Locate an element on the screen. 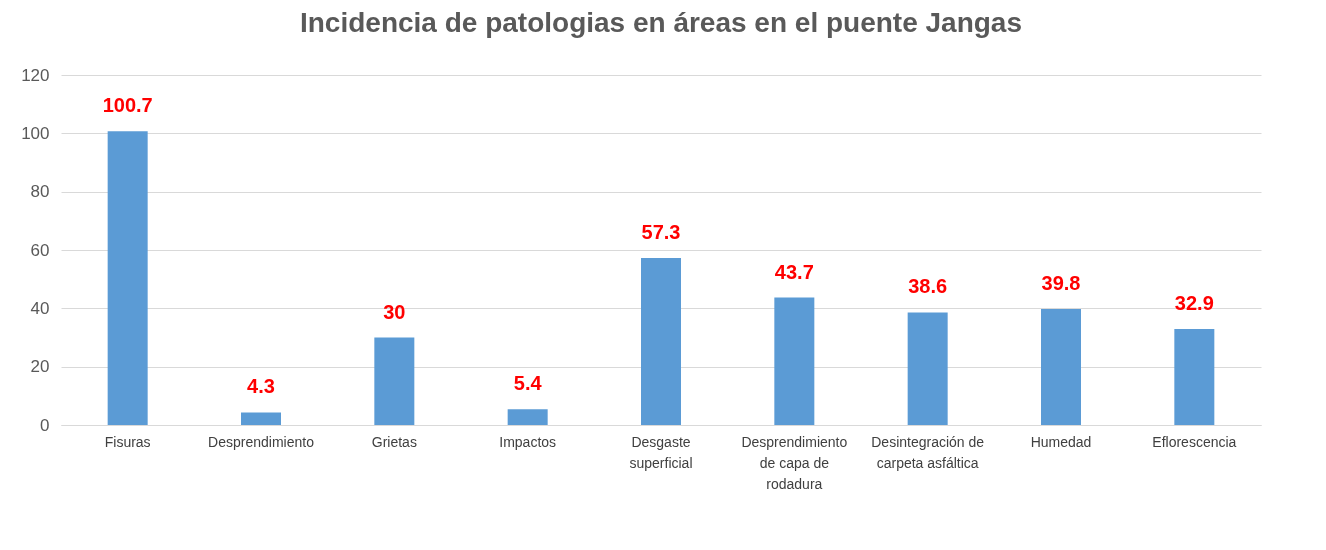 The image size is (1326, 550). x-tick-label: Desprendimiento de capa de rodadura is located at coordinates (794, 462).